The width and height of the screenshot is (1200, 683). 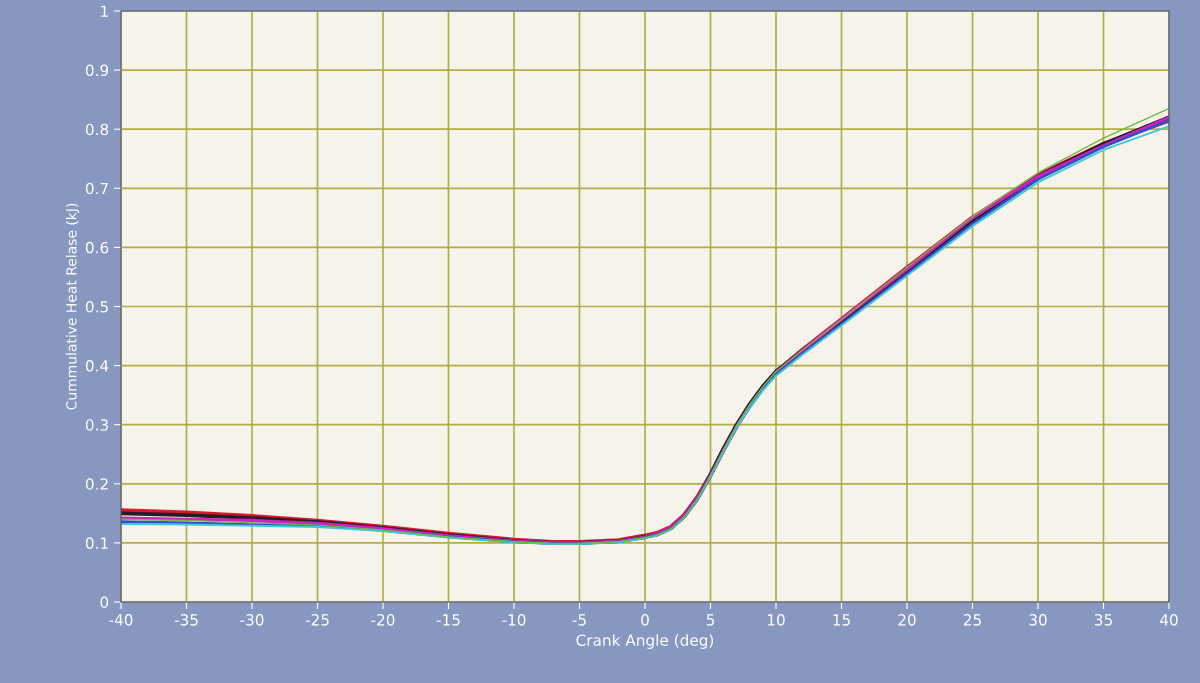 What do you see at coordinates (96, 425) in the screenshot?
I see `y-tick-label: 0.3` at bounding box center [96, 425].